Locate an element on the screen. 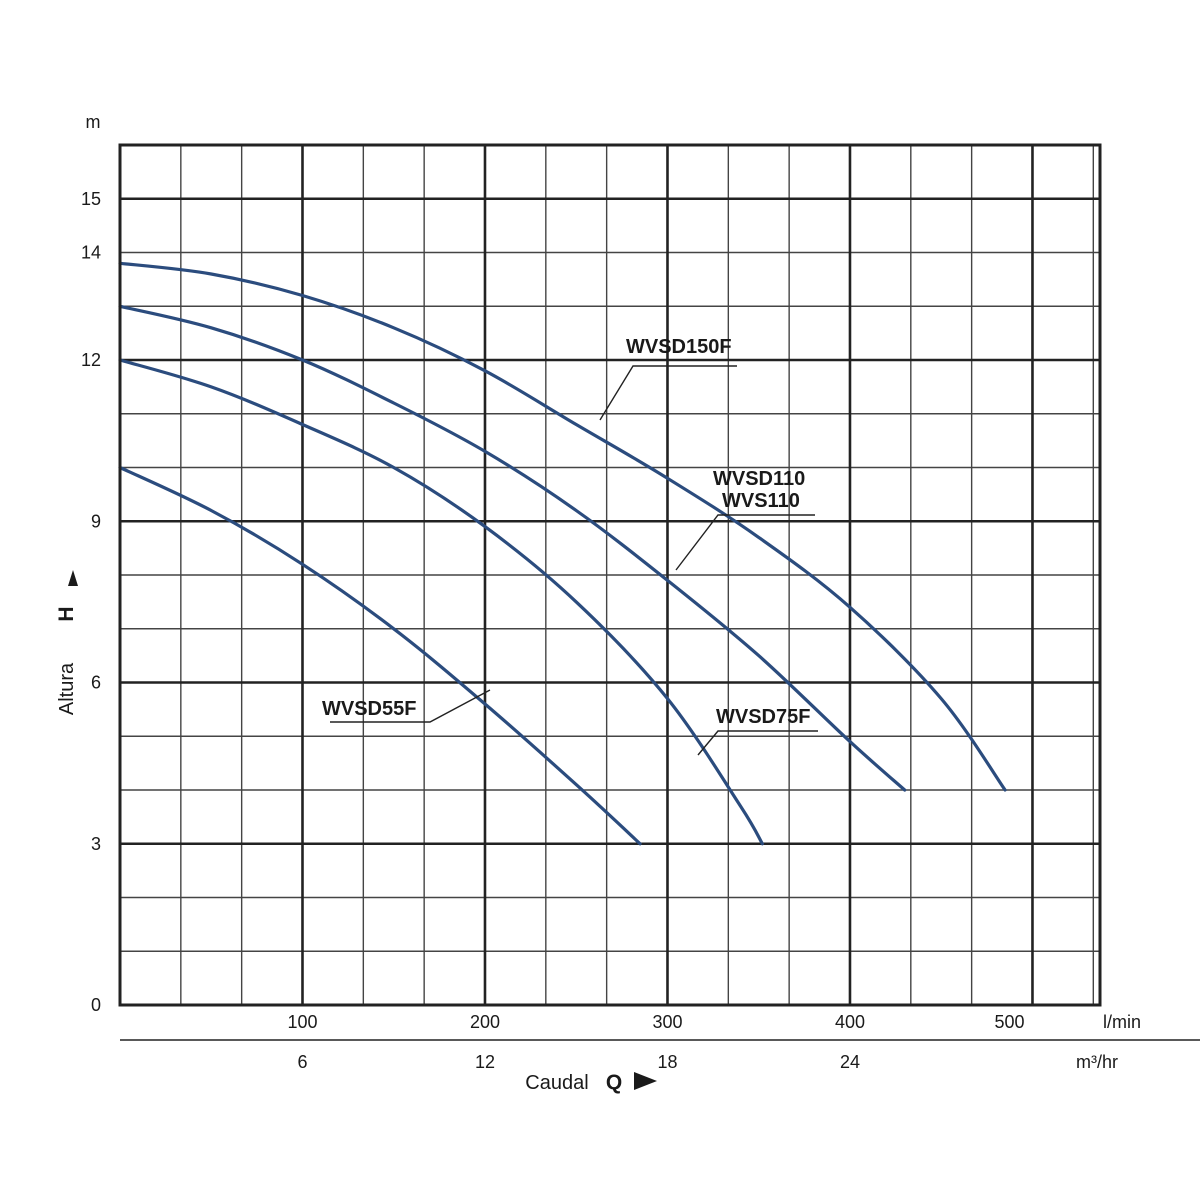 The height and width of the screenshot is (1200, 1200). curve-wvsd55f is located at coordinates (380, 655).